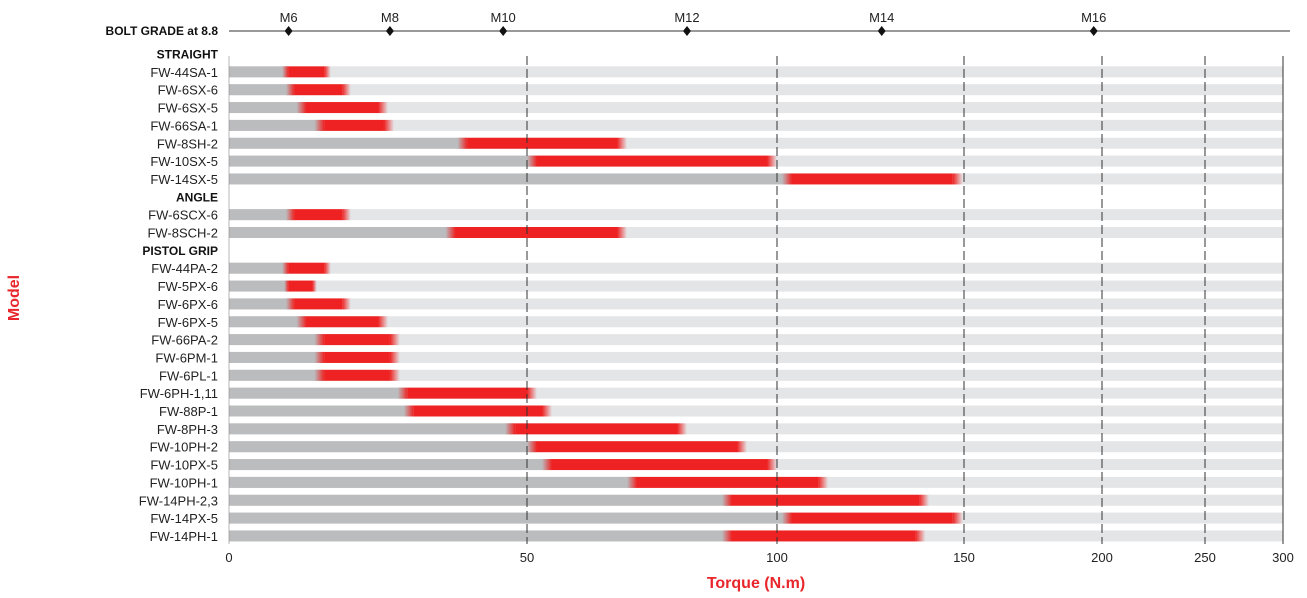 The width and height of the screenshot is (1307, 598). Describe the element at coordinates (686, 17) in the screenshot. I see `bolt-grade-m12: M12` at that location.